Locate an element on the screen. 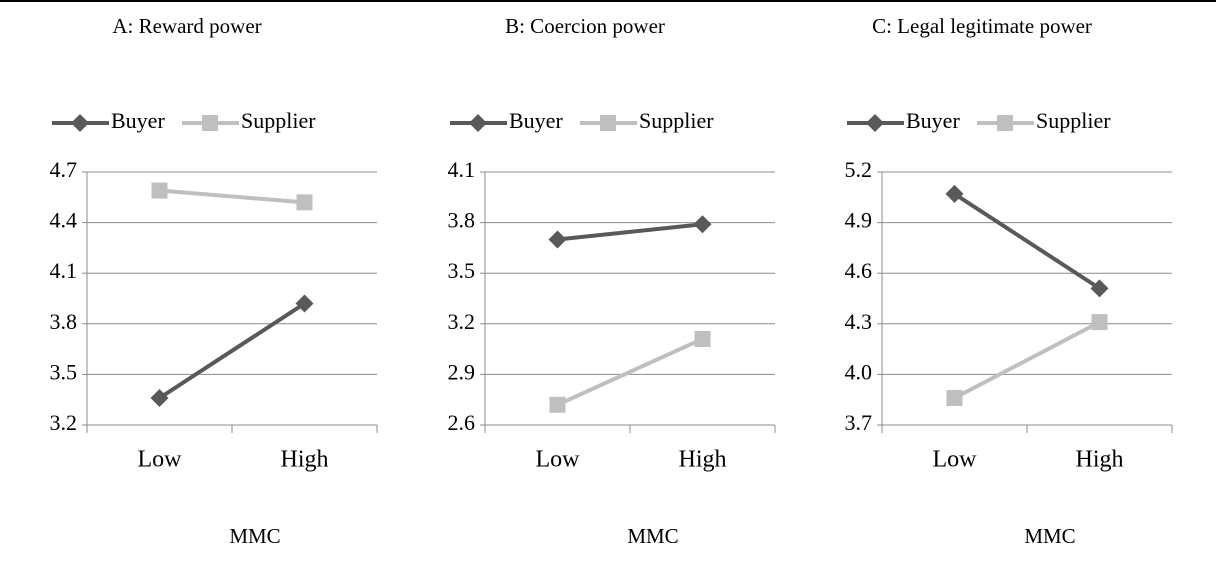 The width and height of the screenshot is (1216, 564). y-tick-label: 4.4 is located at coordinates (64, 220).